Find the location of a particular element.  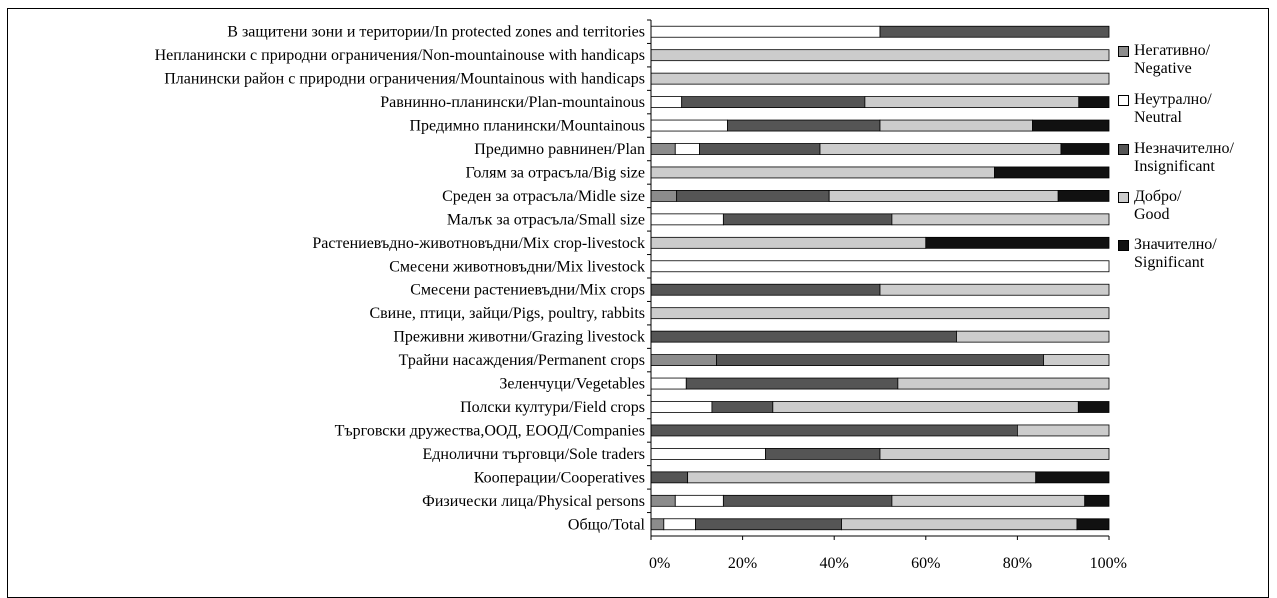

category-label: Преживни животни/Grazing livestock is located at coordinates (519, 337).